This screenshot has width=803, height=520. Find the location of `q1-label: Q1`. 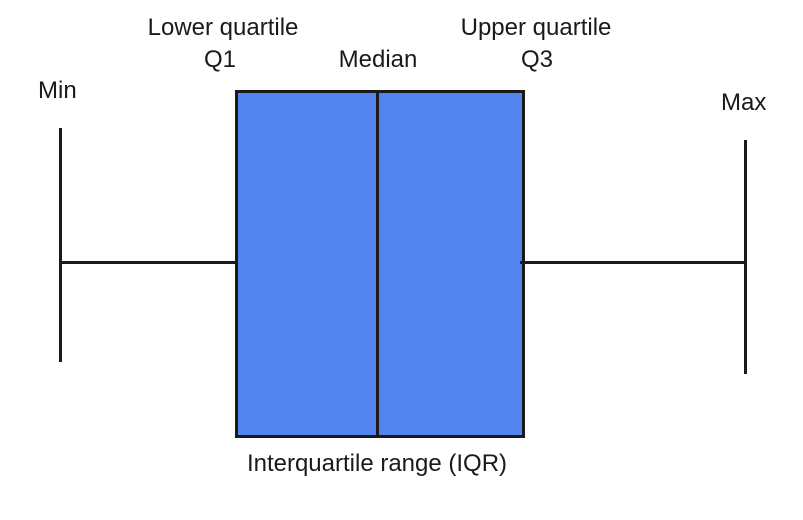

q1-label: Q1 is located at coordinates (219, 59).